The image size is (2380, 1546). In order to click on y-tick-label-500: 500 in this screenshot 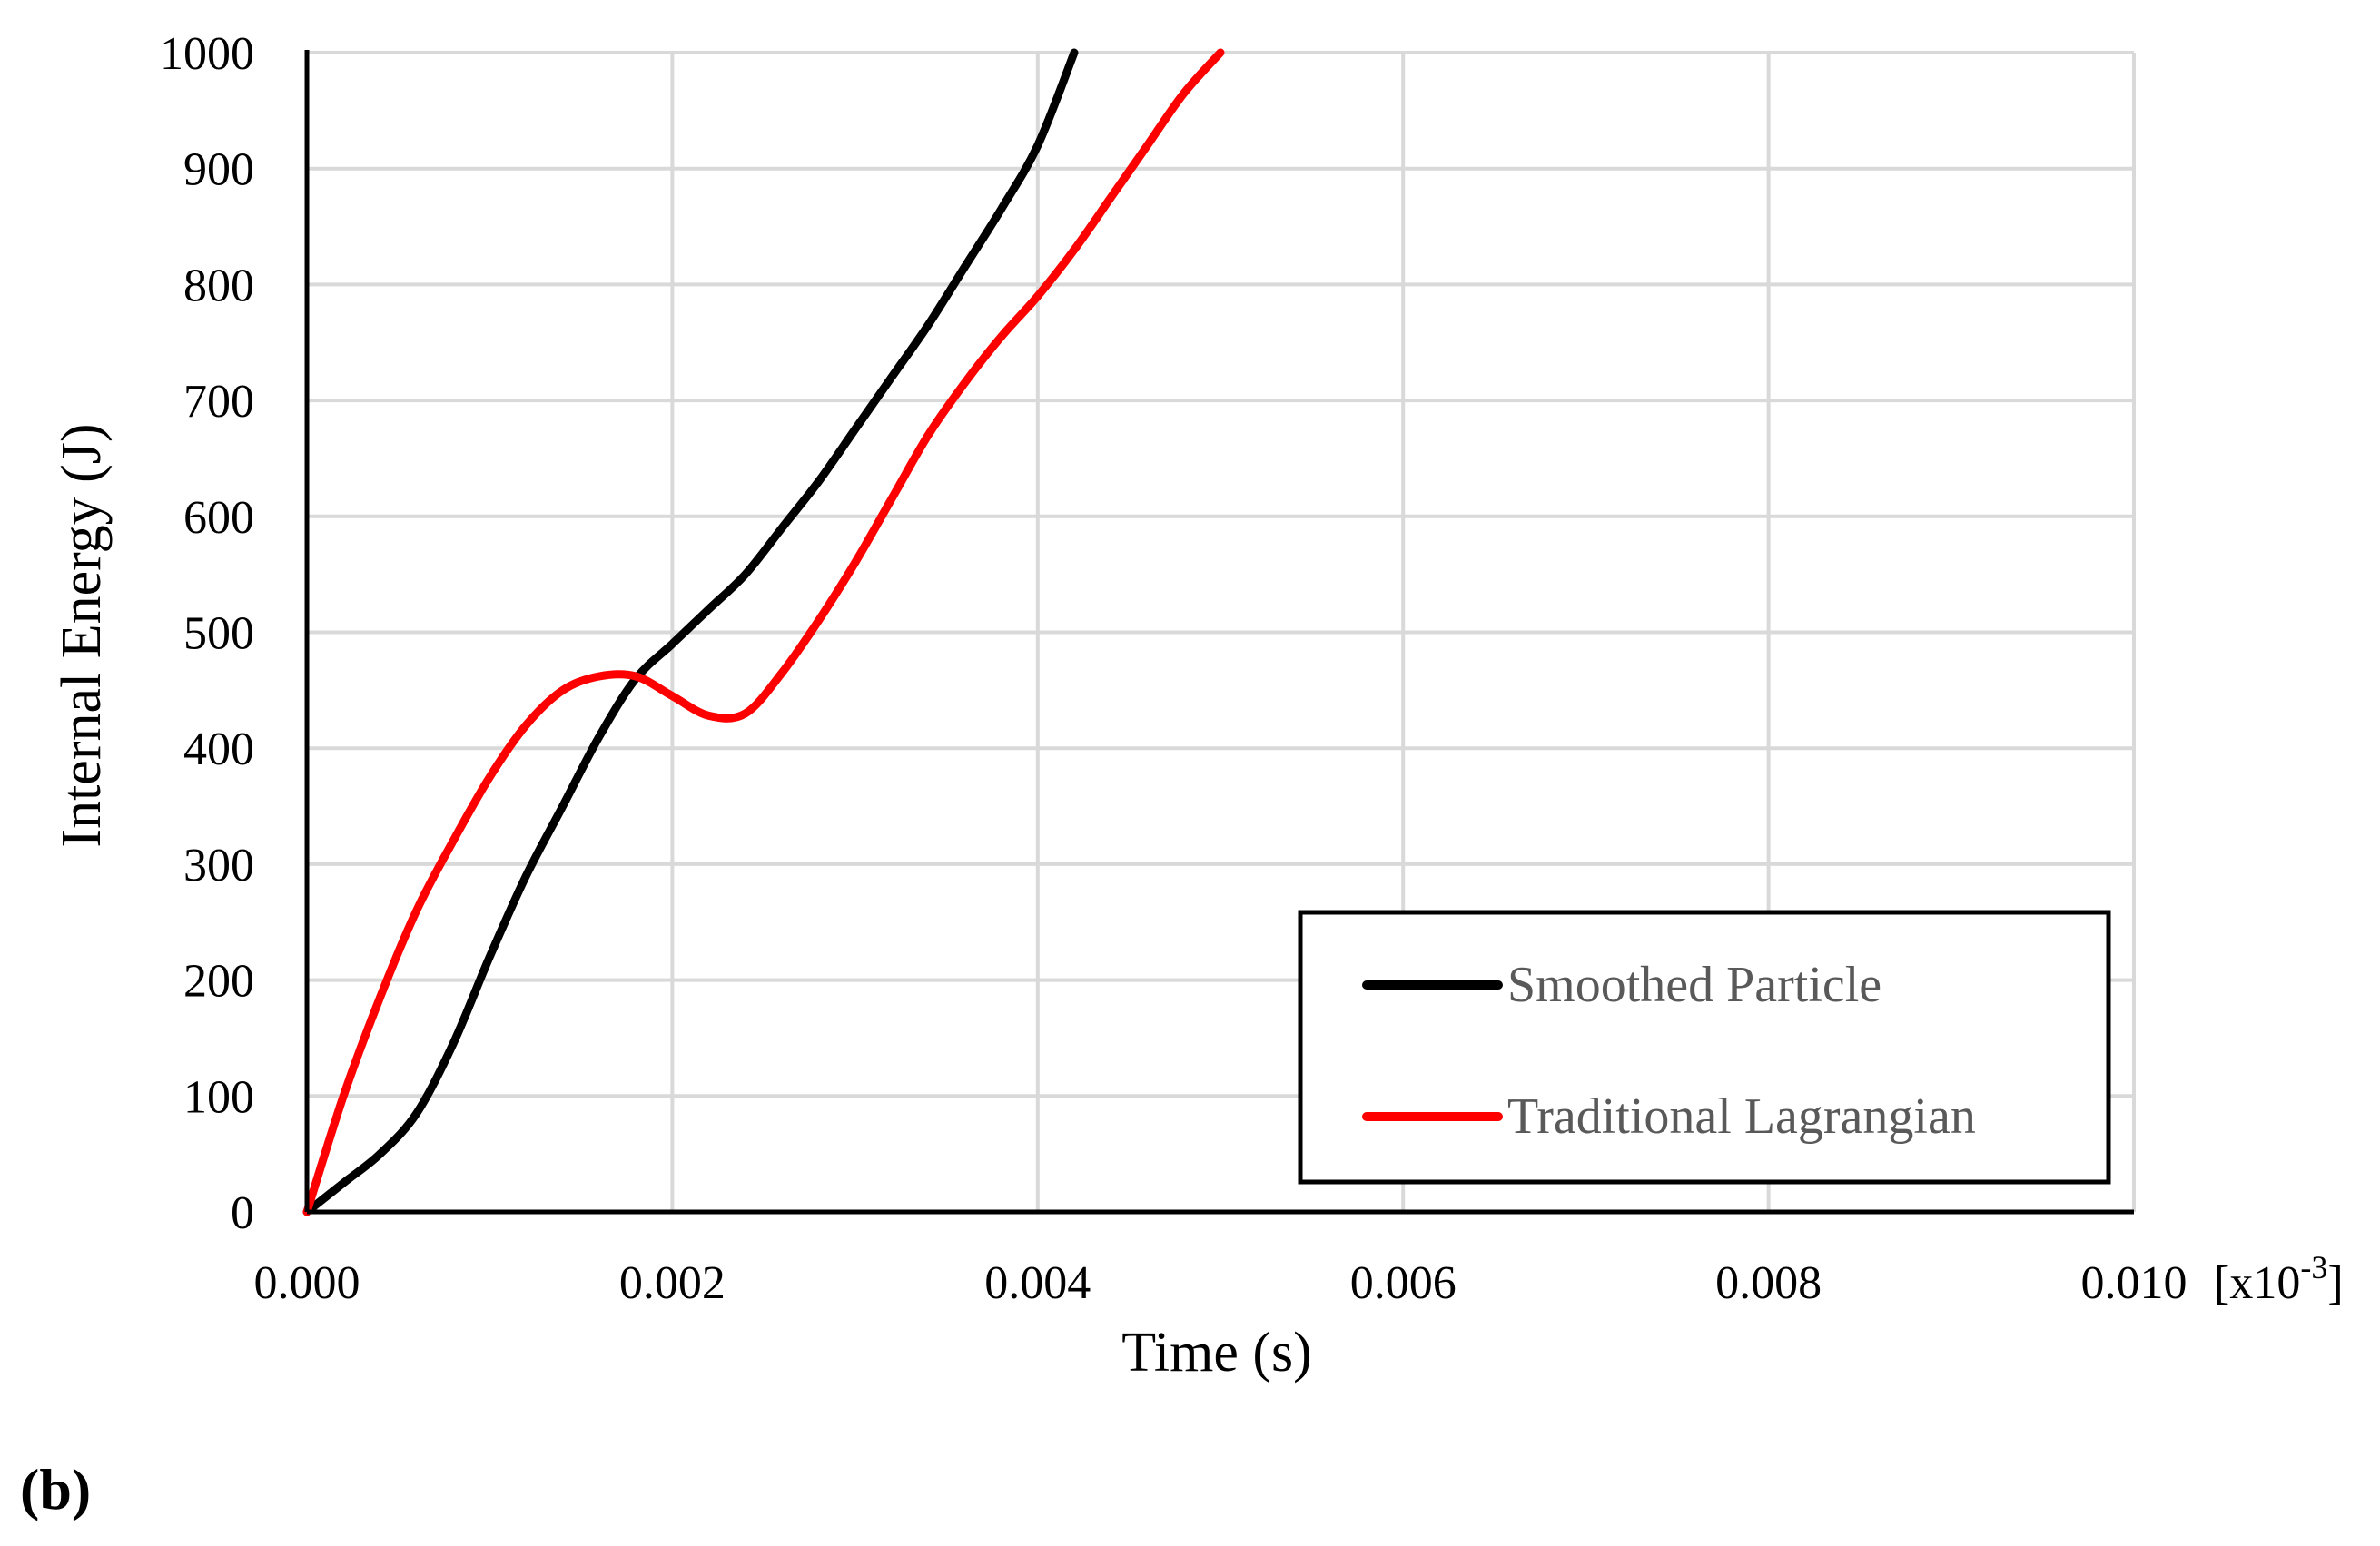, I will do `click(219, 634)`.